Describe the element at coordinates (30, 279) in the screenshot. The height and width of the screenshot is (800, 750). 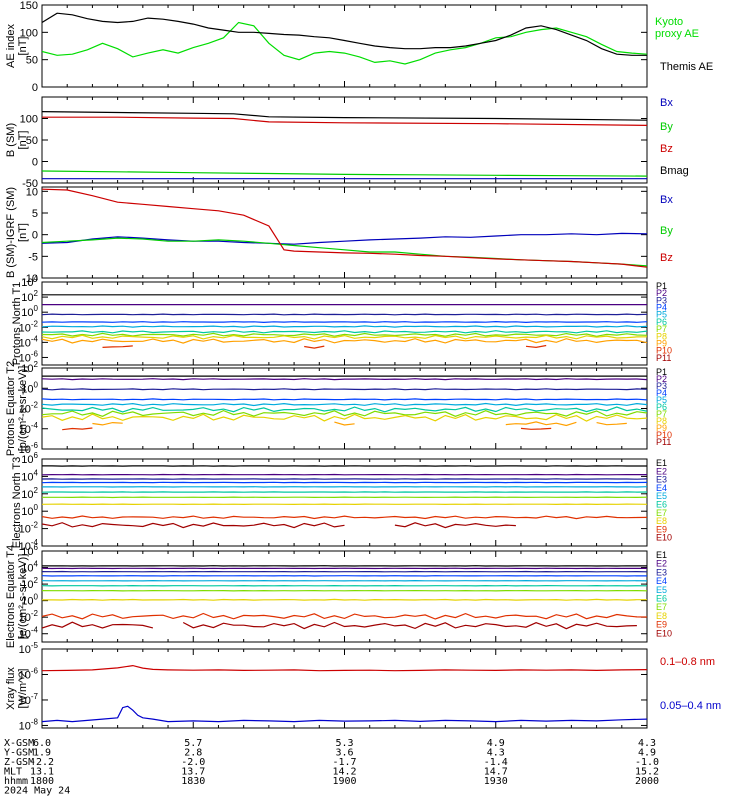
I see `y-tick-label: -10` at that location.